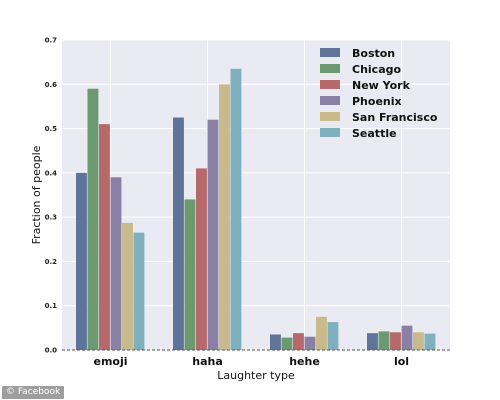  I want to click on legend-label: Chicago, so click(376, 69).